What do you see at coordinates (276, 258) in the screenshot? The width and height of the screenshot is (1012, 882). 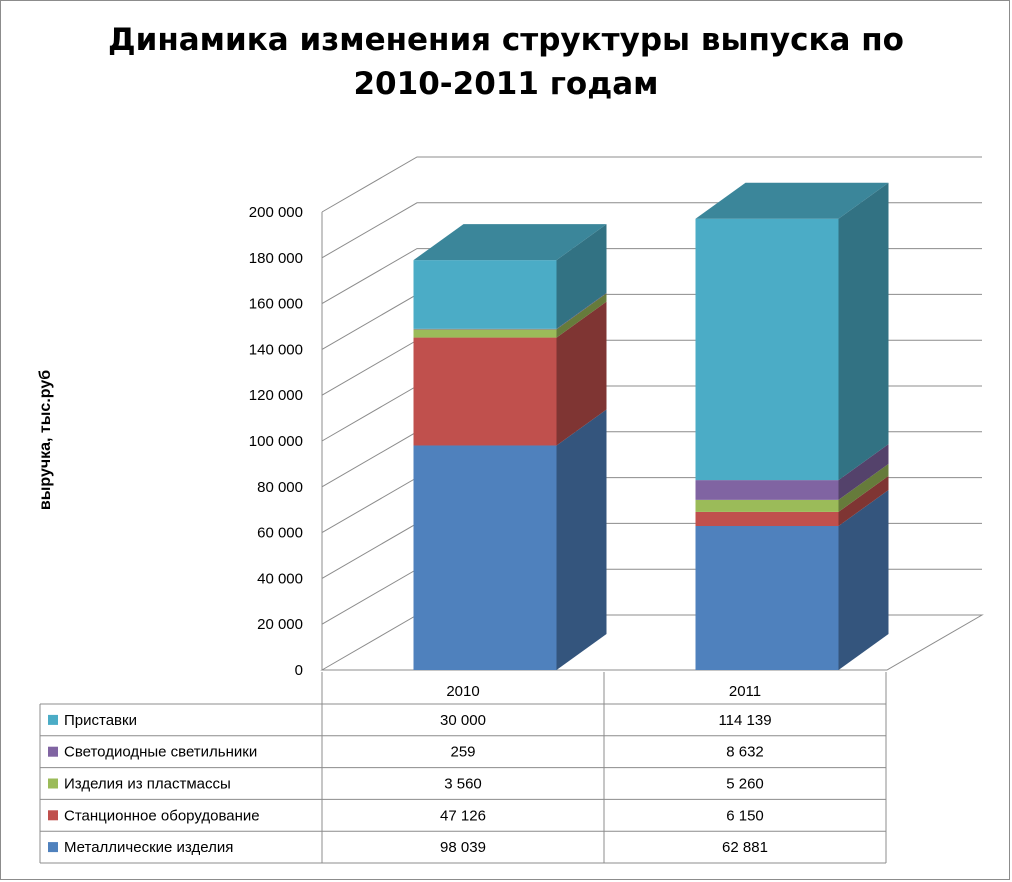 I see `y-tick-label: 180 000` at bounding box center [276, 258].